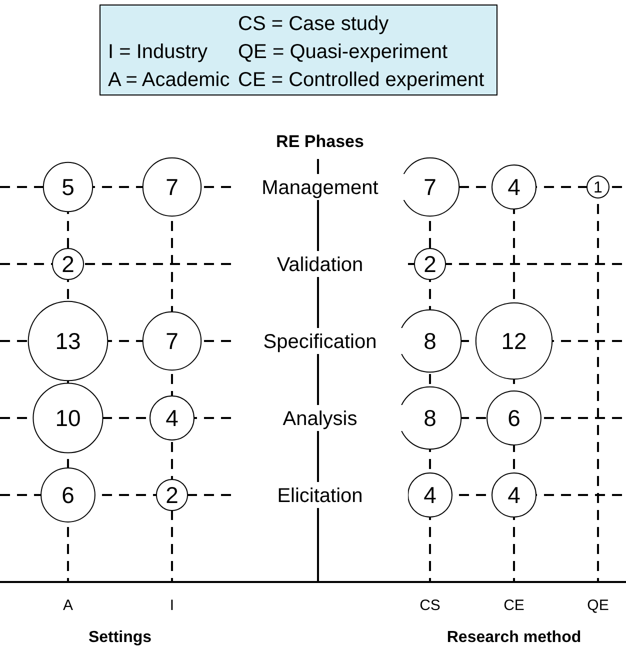 The height and width of the screenshot is (653, 626). I want to click on x-tick-label: I, so click(172, 605).